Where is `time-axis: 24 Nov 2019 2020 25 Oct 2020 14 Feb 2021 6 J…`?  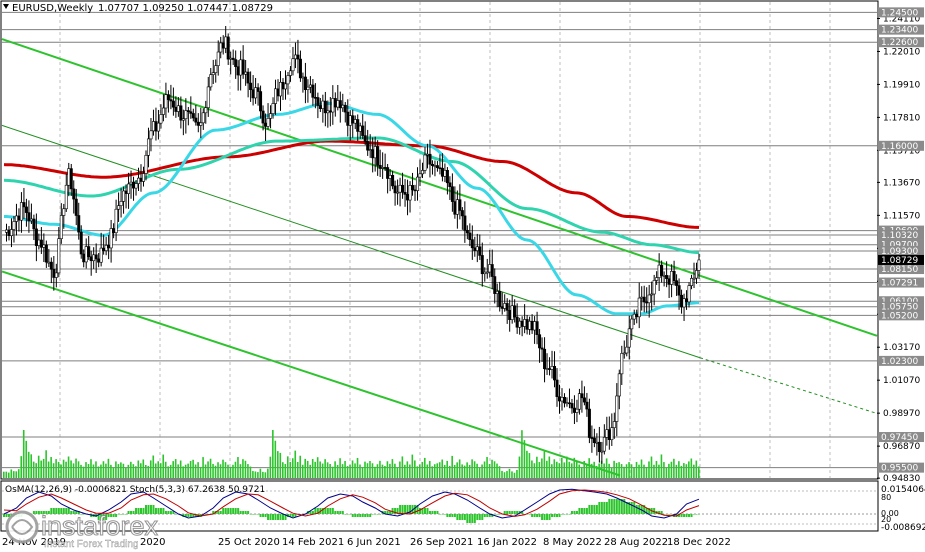 time-axis: 24 Nov 2019 2020 25 Oct 2020 14 Feb 2021 6 J… is located at coordinates (366, 542).